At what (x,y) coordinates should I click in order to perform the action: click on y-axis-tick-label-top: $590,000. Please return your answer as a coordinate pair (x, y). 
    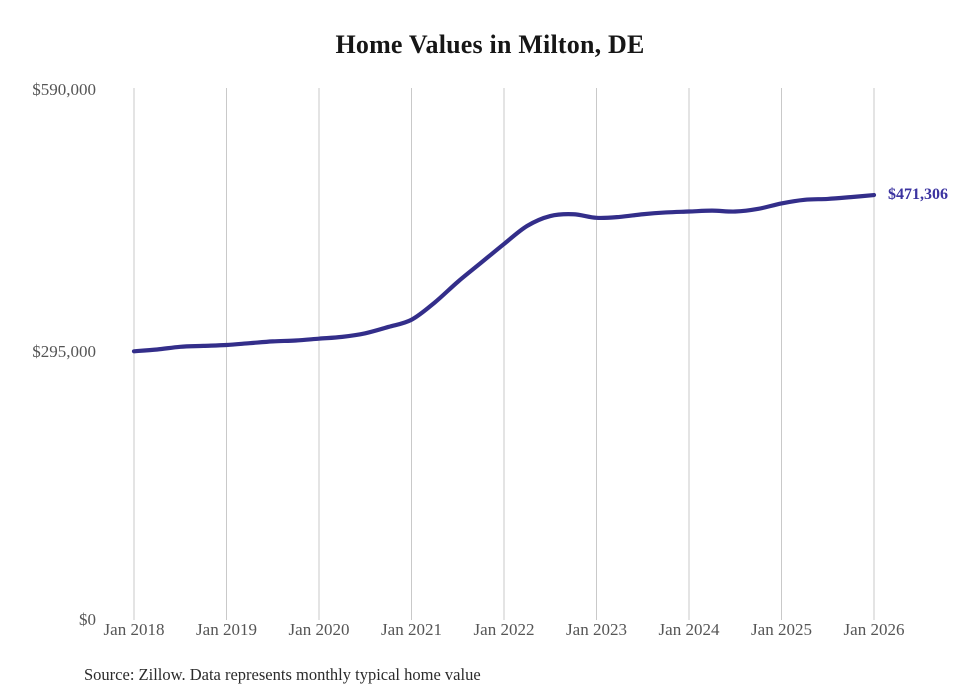
    Looking at the image, I should click on (64, 89).